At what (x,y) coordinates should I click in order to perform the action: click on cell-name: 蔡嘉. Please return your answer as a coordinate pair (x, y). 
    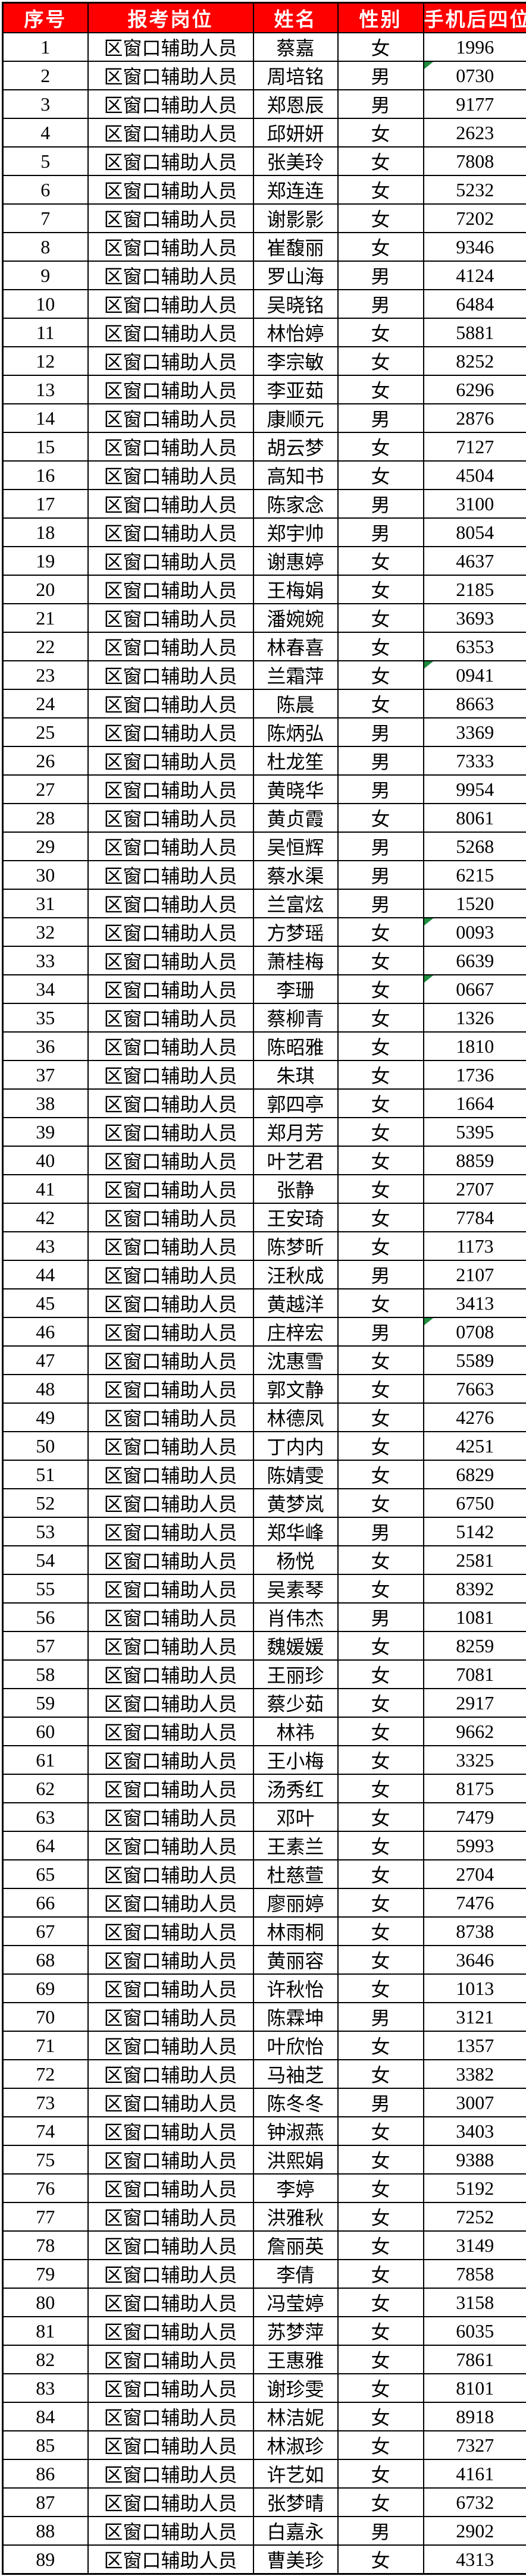
    Looking at the image, I should click on (295, 47).